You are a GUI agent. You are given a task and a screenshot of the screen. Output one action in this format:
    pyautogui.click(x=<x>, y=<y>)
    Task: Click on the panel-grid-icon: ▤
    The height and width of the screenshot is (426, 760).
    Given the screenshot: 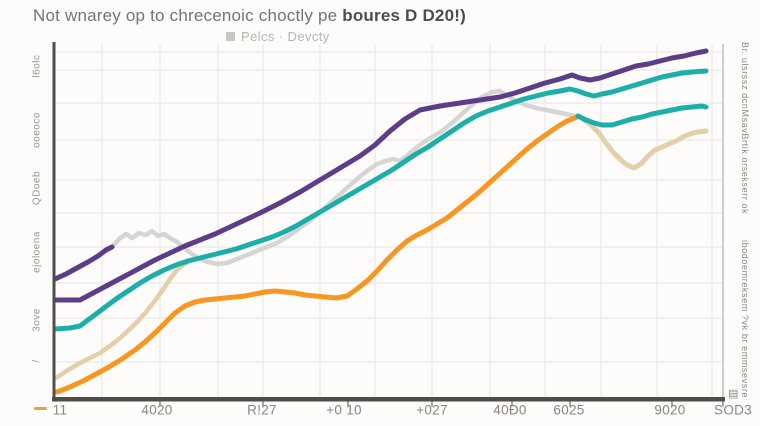 What is the action you would take?
    pyautogui.click(x=733, y=394)
    